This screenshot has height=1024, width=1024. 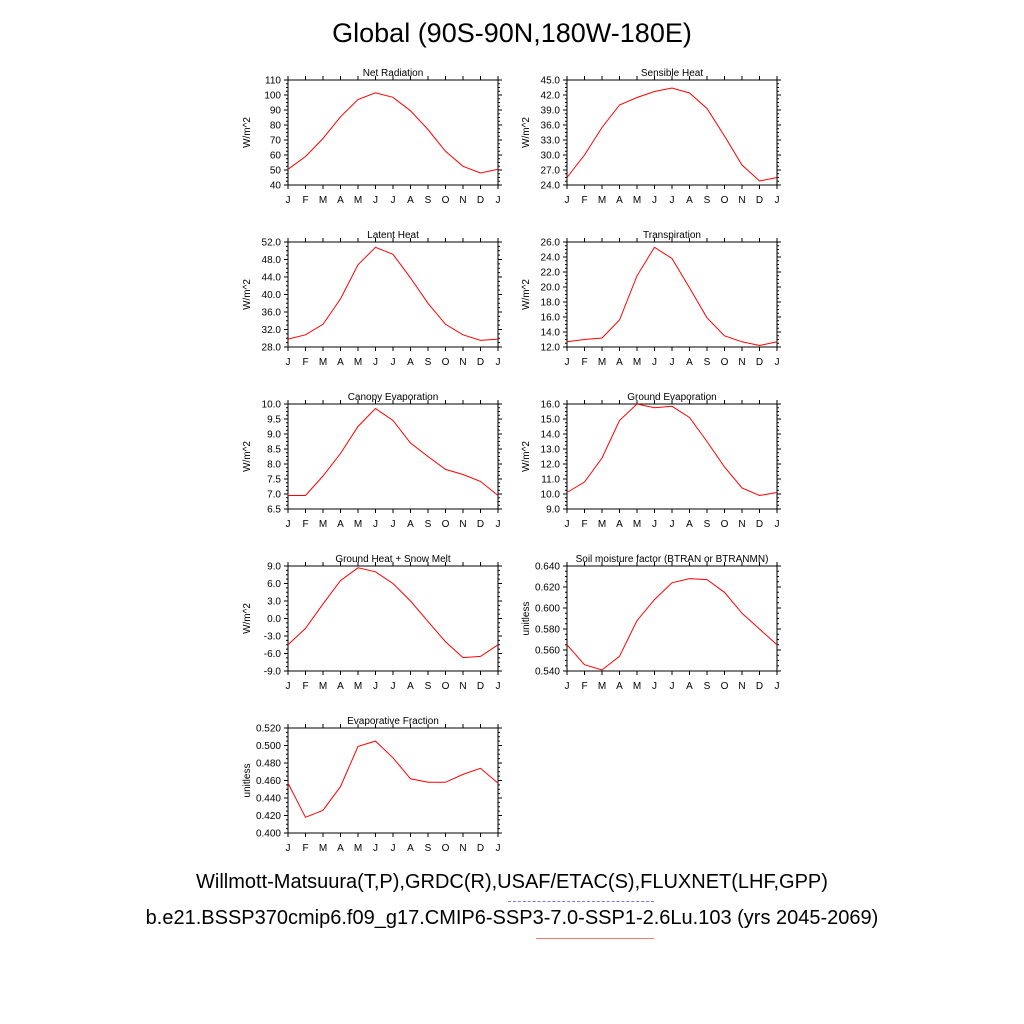 I want to click on chart-title: Transpiration, so click(x=672, y=235).